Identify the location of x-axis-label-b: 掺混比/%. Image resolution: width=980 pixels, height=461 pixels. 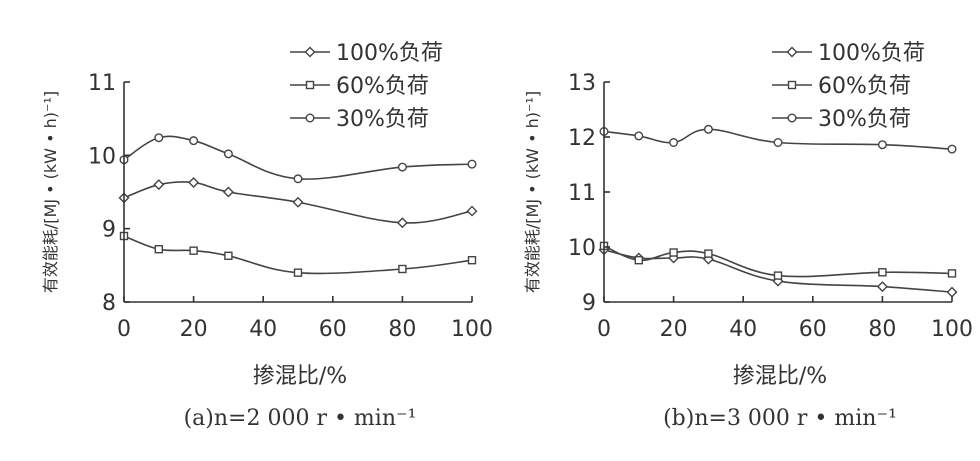
(780, 376).